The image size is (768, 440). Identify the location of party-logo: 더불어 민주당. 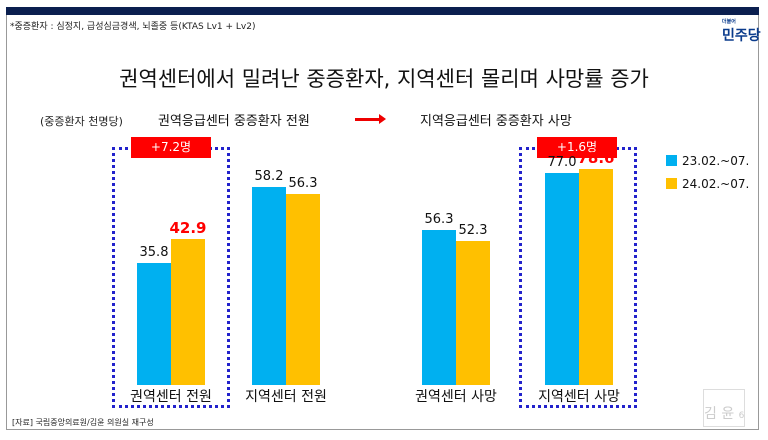
(741, 31).